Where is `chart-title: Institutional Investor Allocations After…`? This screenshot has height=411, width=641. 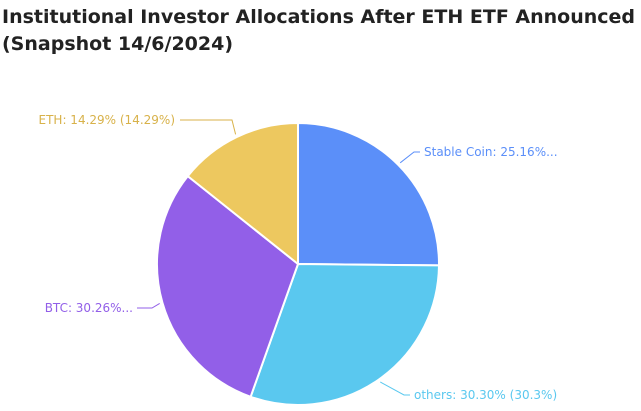
chart-title: Institutional Investor Allocations After… is located at coordinates (320, 31).